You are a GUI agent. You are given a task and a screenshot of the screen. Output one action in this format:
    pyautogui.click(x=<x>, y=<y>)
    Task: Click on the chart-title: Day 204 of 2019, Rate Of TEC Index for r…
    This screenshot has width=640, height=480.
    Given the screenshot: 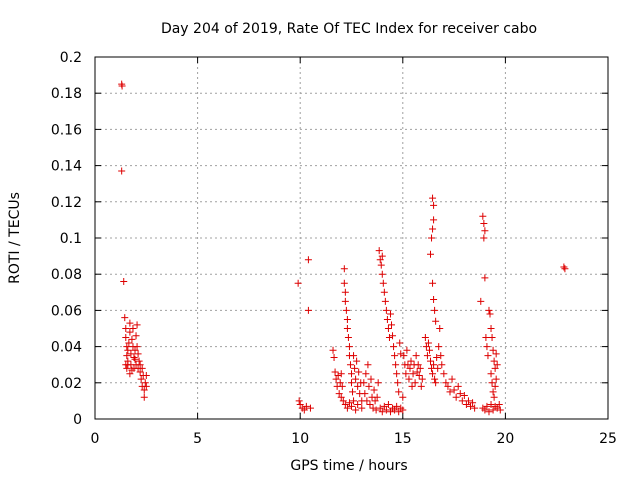 What is the action you would take?
    pyautogui.click(x=349, y=29)
    